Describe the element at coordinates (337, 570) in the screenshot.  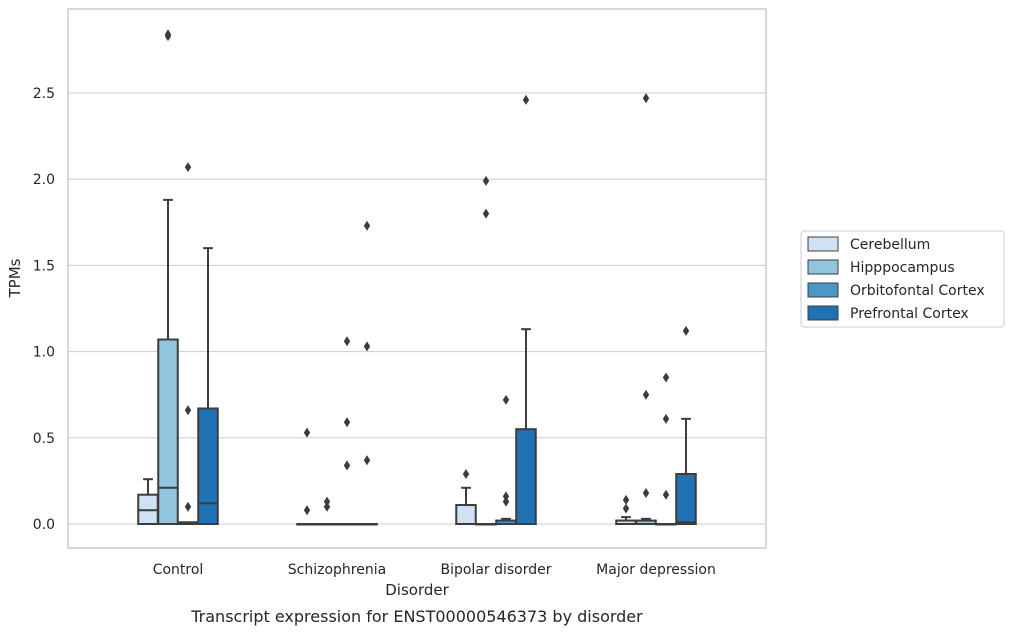
I see `x-tick-label: Schizophrenia` at that location.